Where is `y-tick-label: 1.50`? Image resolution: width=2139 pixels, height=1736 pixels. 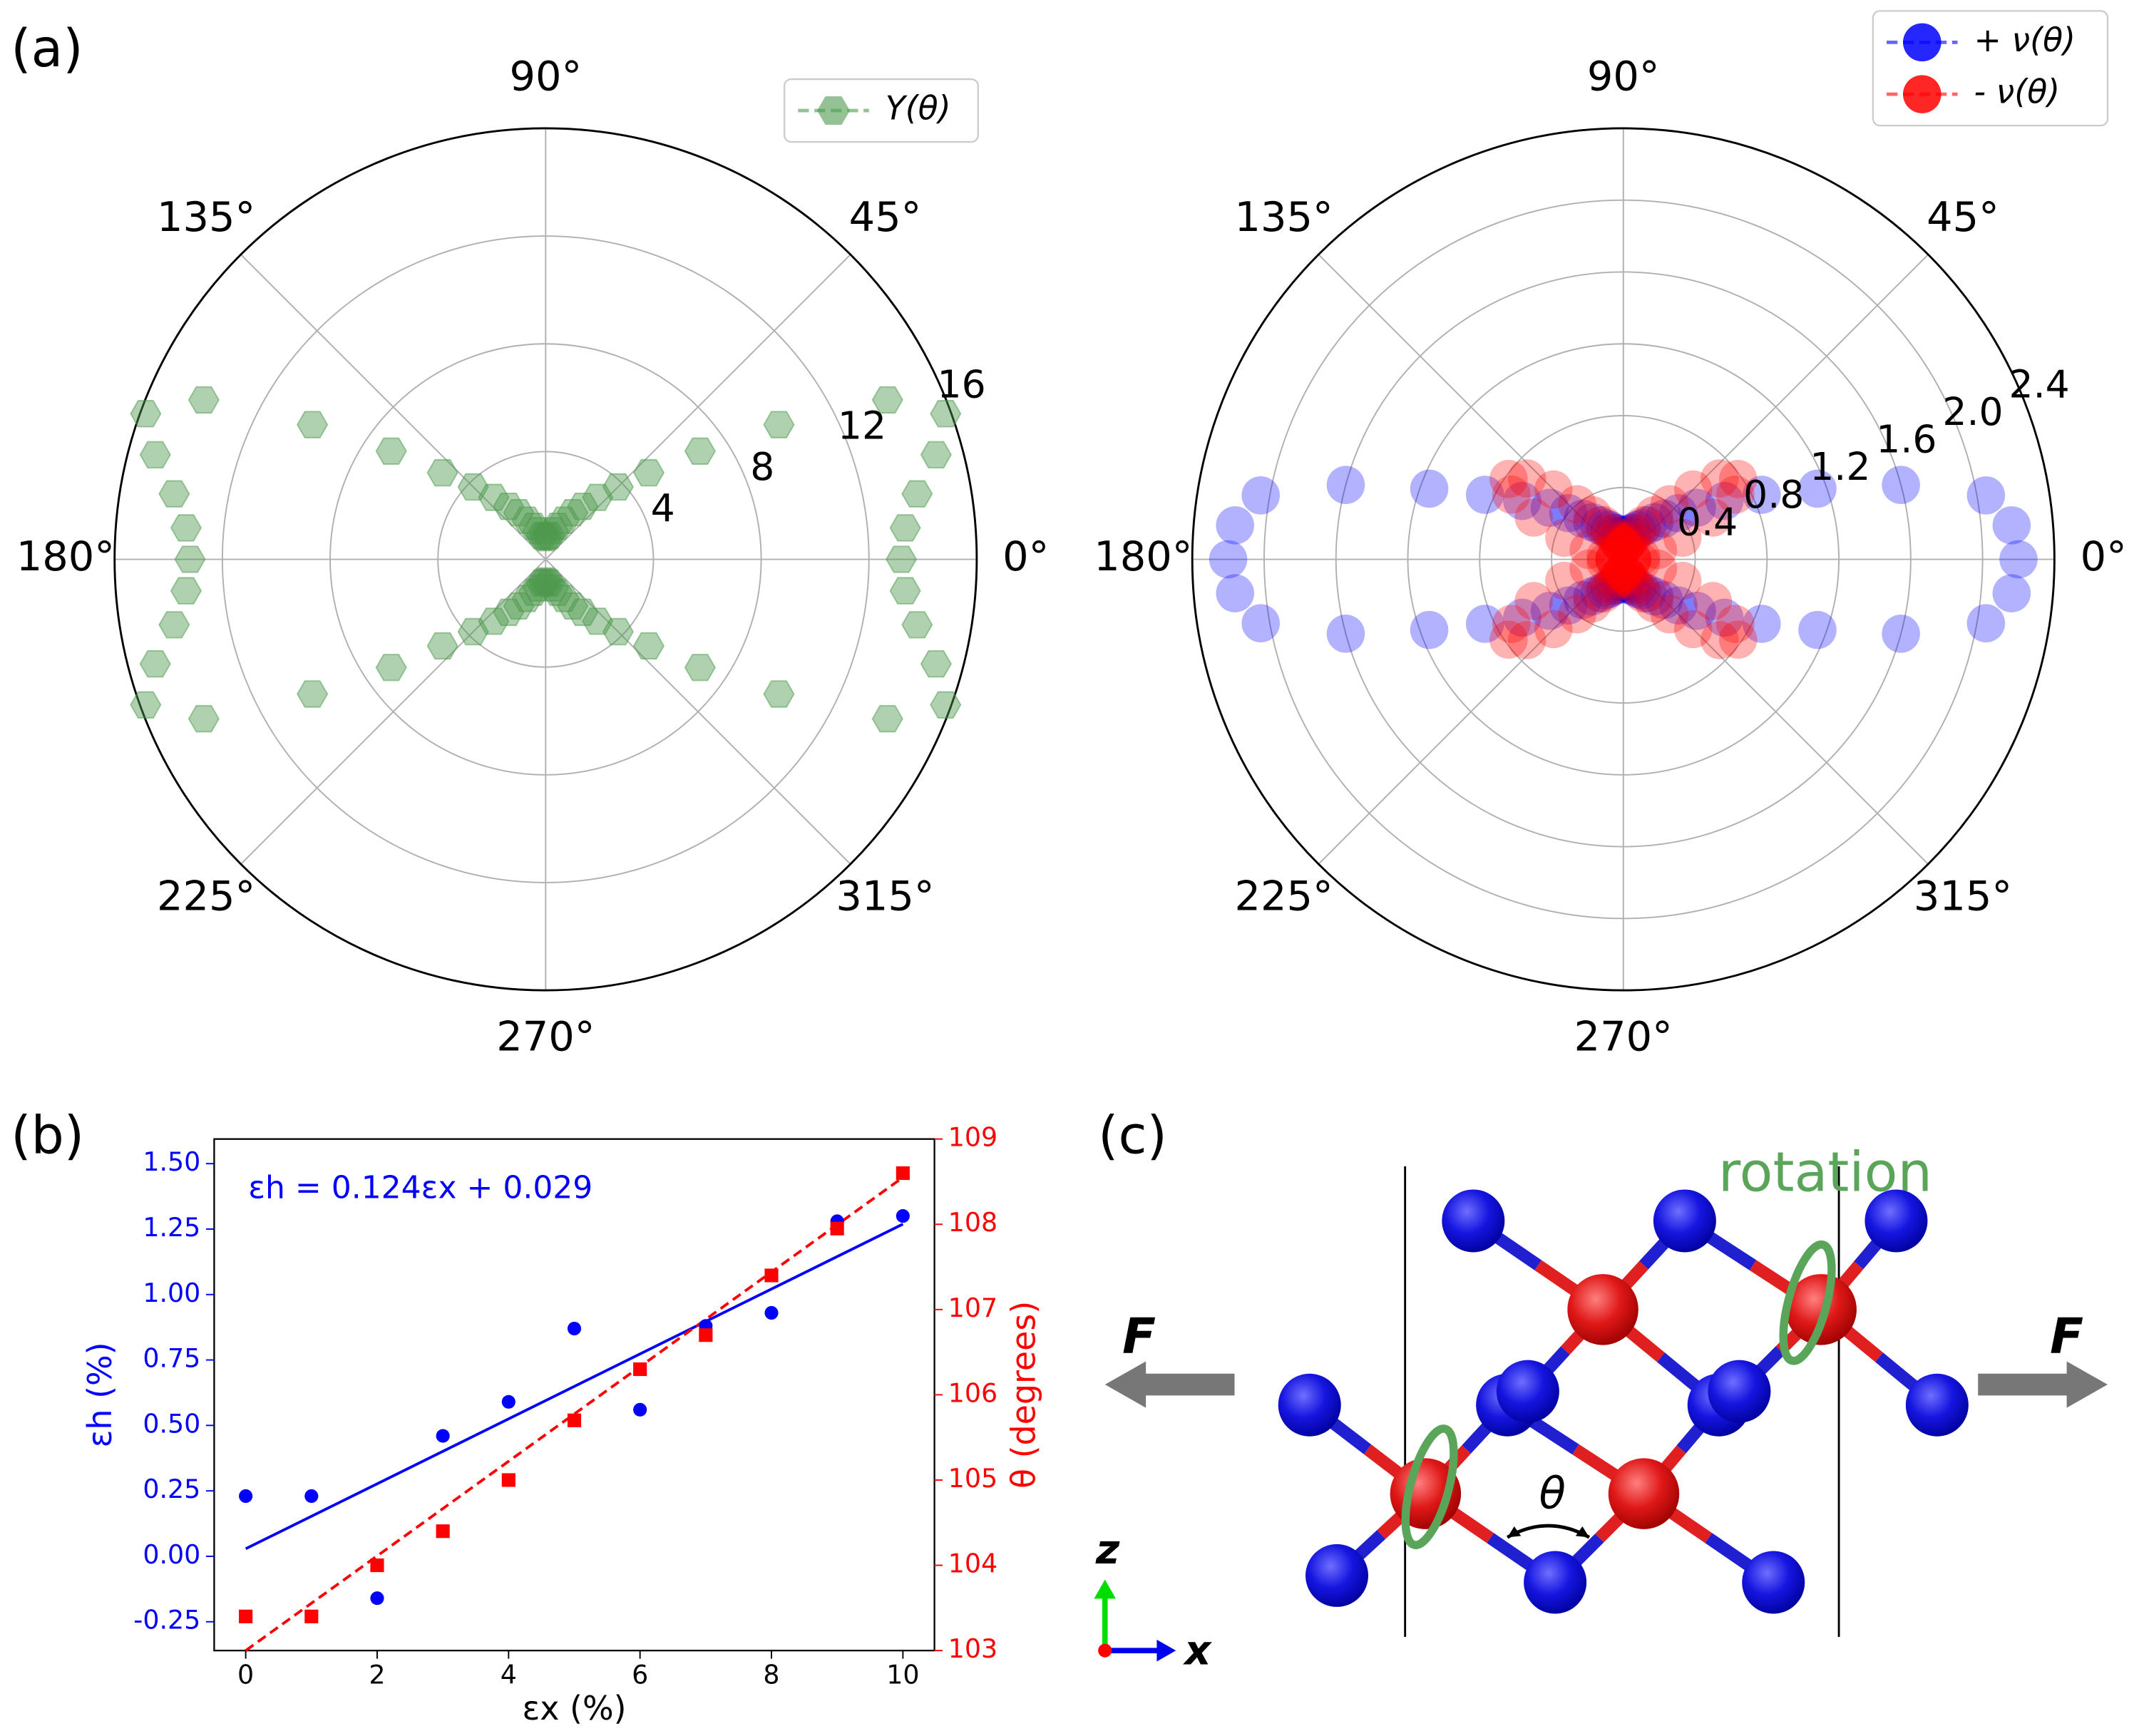 y-tick-label: 1.50 is located at coordinates (171, 1161).